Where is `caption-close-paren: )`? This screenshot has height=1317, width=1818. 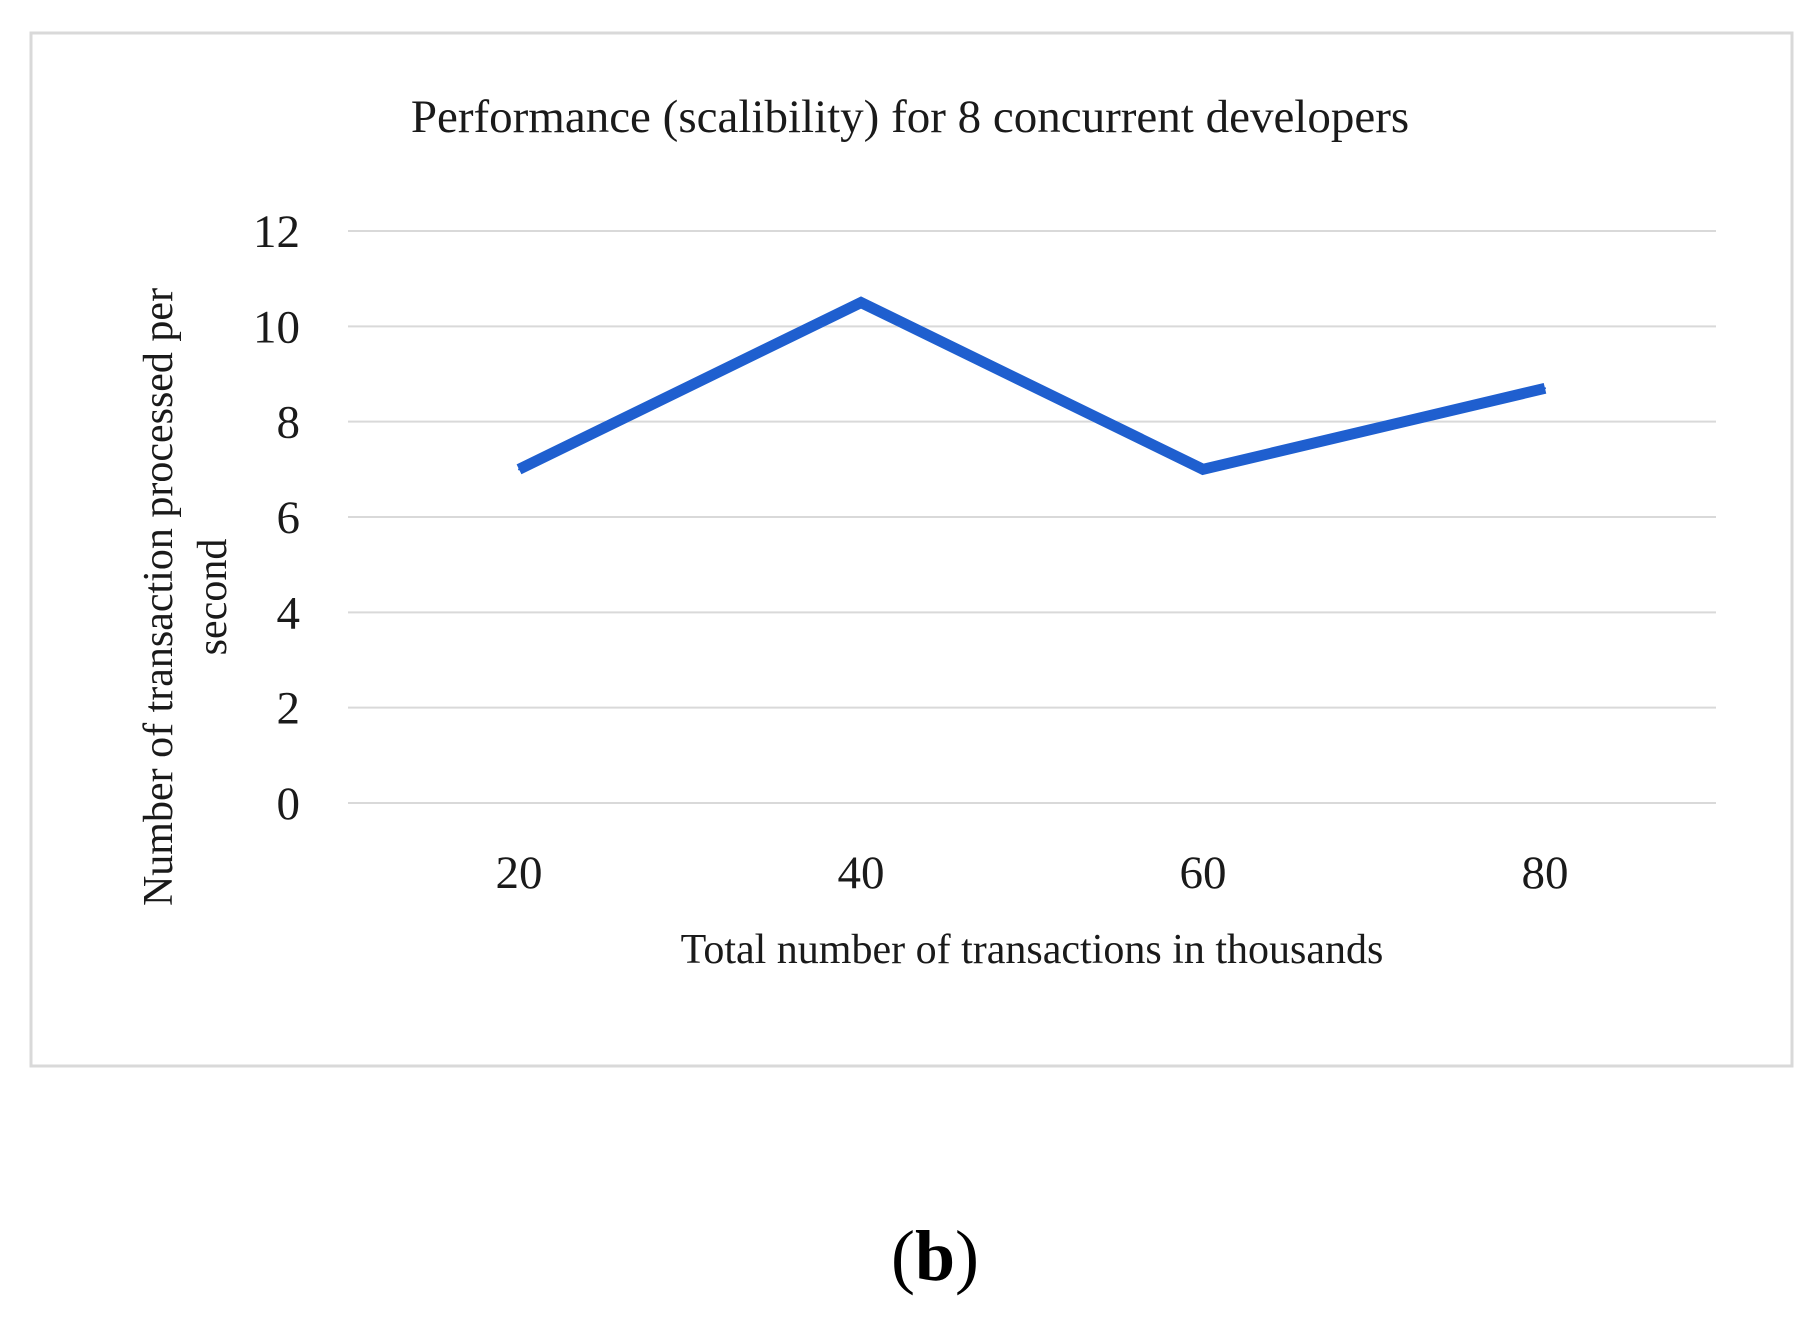
caption-close-paren: ) is located at coordinates (967, 1256).